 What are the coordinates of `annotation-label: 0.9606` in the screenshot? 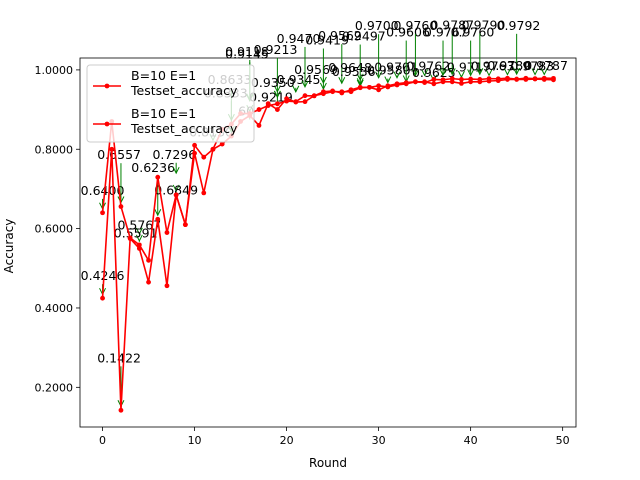 It's located at (408, 32).